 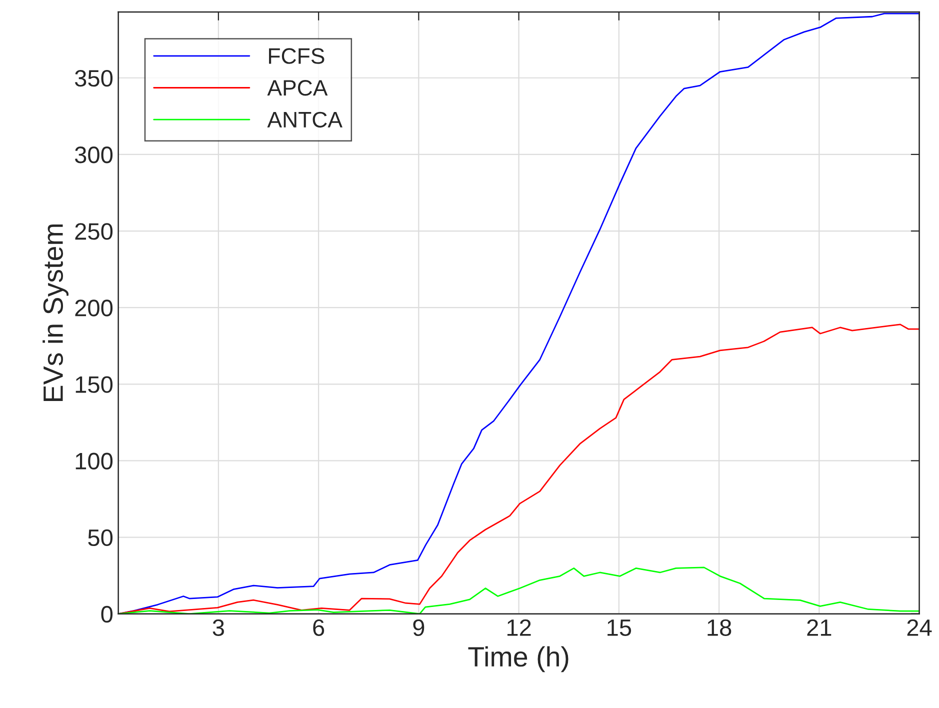 I want to click on y-tick-label: 150, so click(x=94, y=384).